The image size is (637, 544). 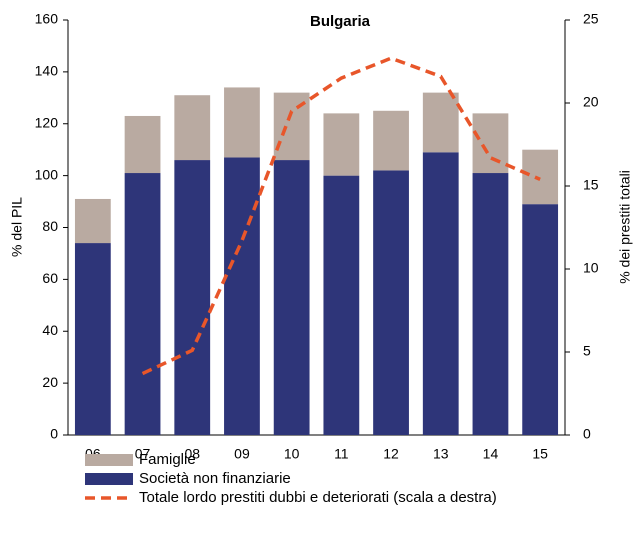 I want to click on y-tick-label: 80, so click(x=50, y=226).